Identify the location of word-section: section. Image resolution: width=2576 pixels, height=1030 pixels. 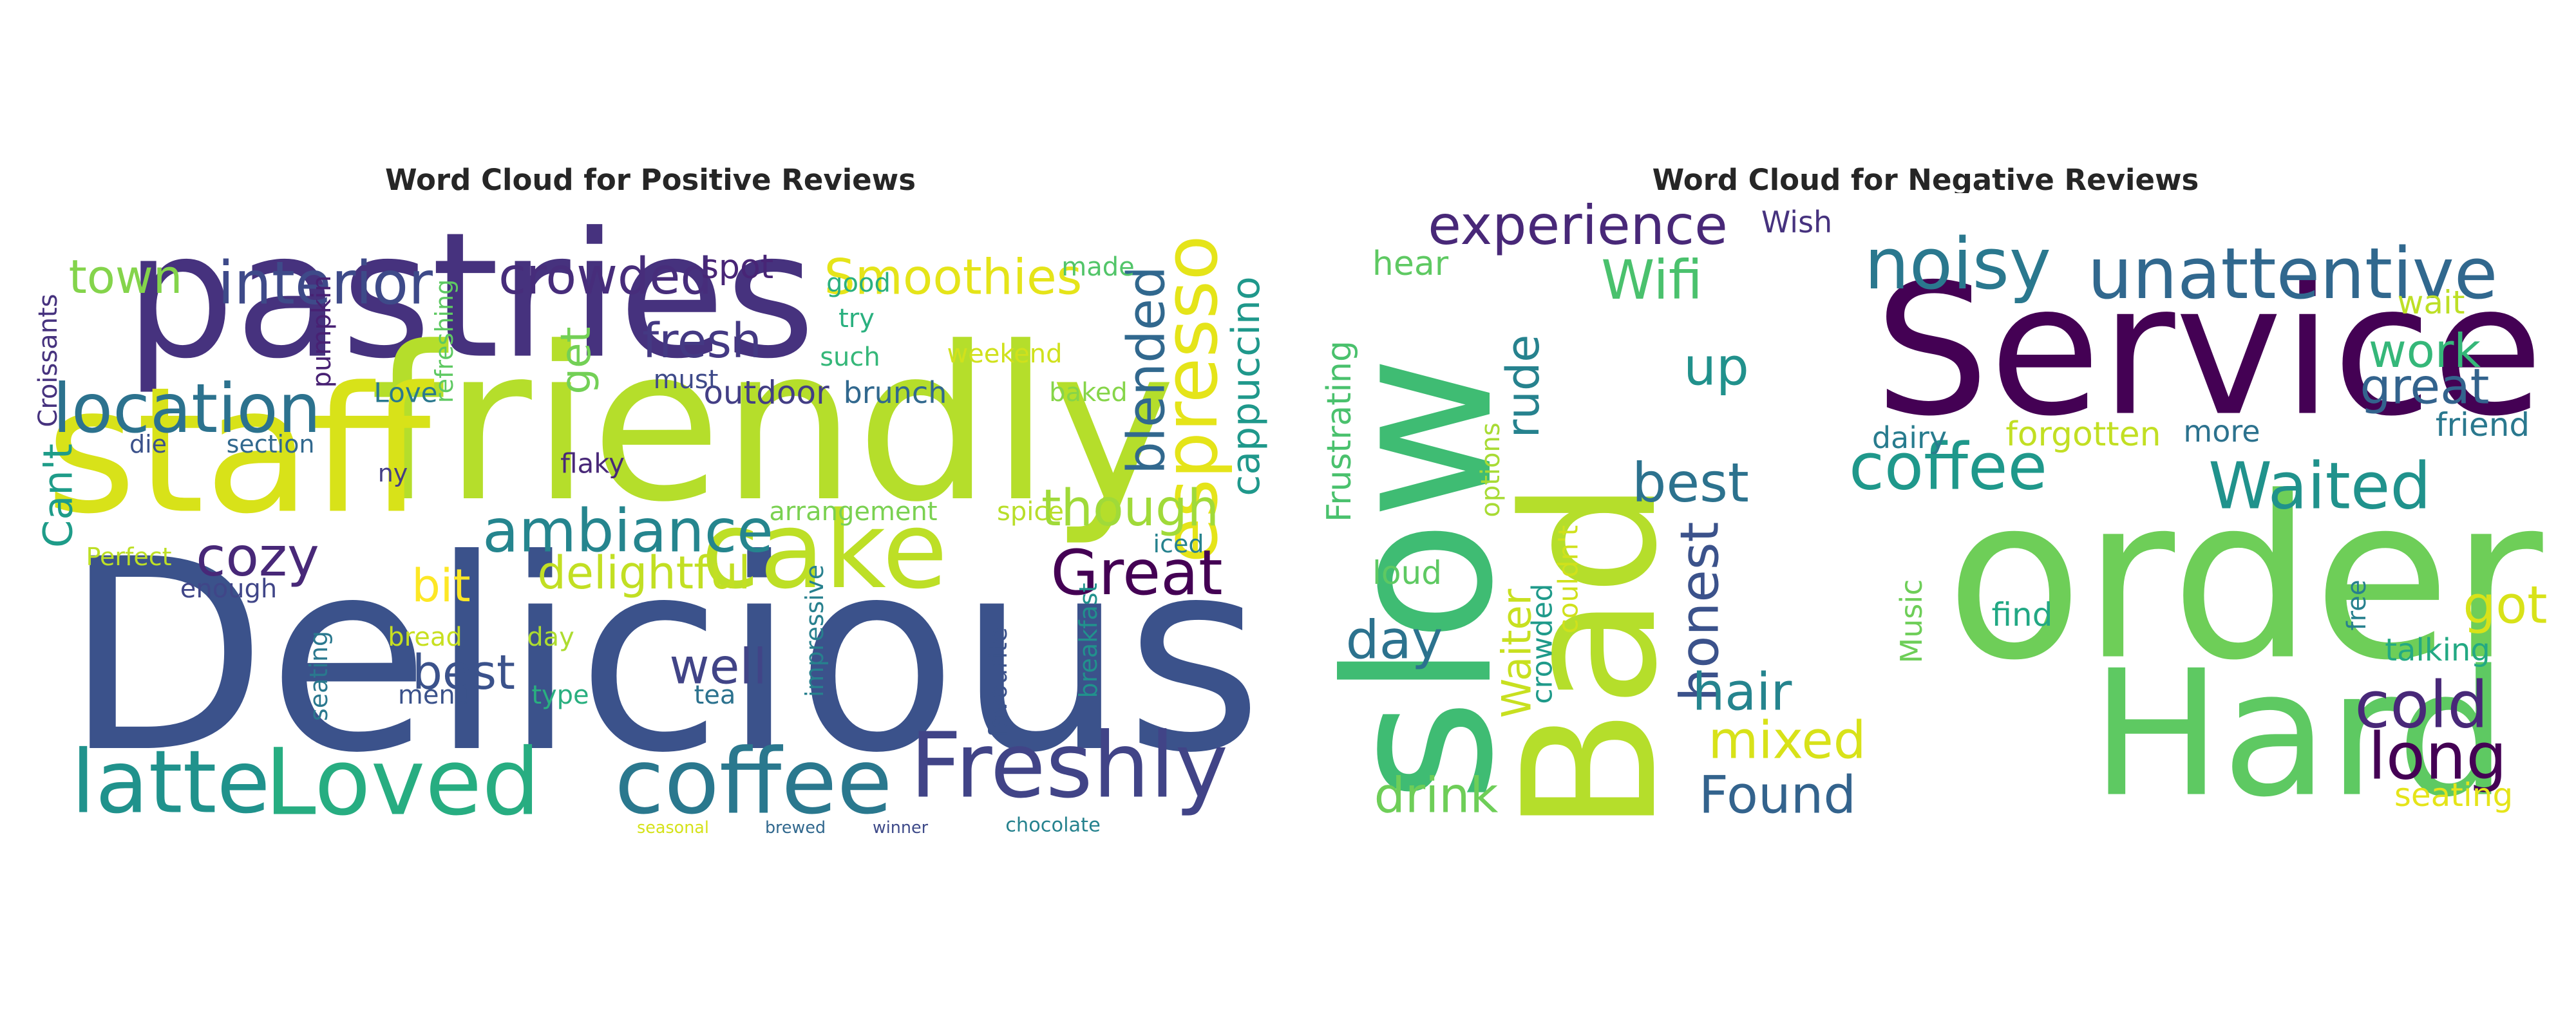
(271, 444).